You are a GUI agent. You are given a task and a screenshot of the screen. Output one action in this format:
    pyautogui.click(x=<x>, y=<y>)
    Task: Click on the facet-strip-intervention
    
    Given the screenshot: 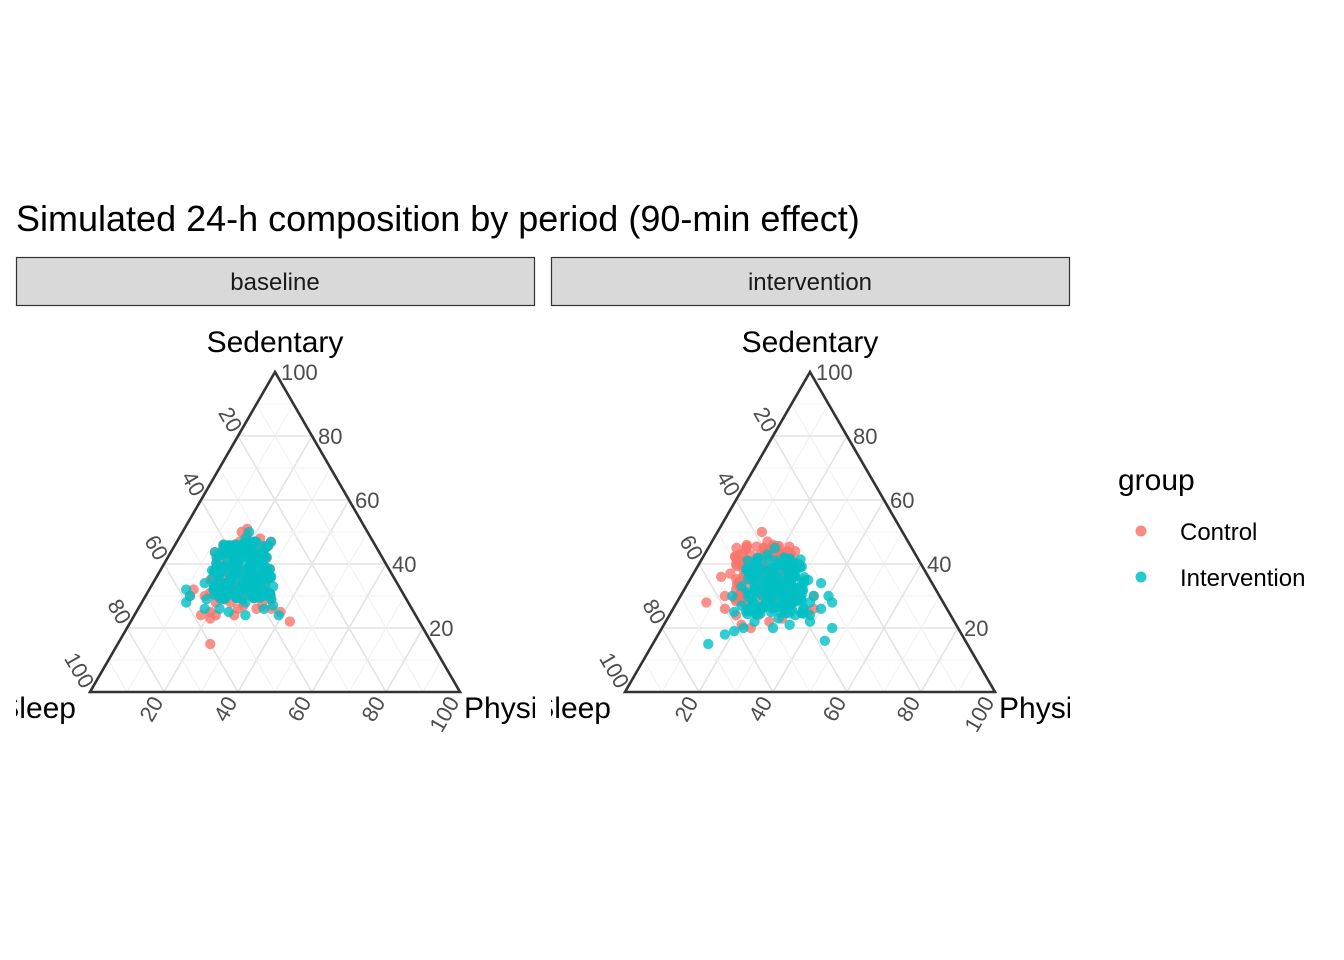 What is the action you would take?
    pyautogui.click(x=810, y=281)
    